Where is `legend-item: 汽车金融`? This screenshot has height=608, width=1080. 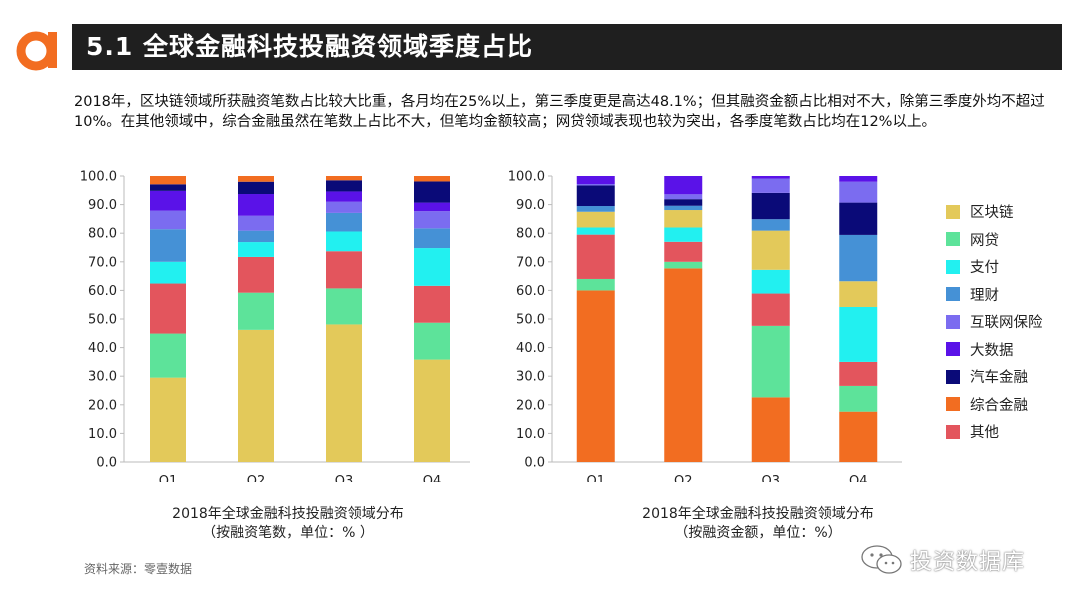 legend-item: 汽车金融 is located at coordinates (1011, 377).